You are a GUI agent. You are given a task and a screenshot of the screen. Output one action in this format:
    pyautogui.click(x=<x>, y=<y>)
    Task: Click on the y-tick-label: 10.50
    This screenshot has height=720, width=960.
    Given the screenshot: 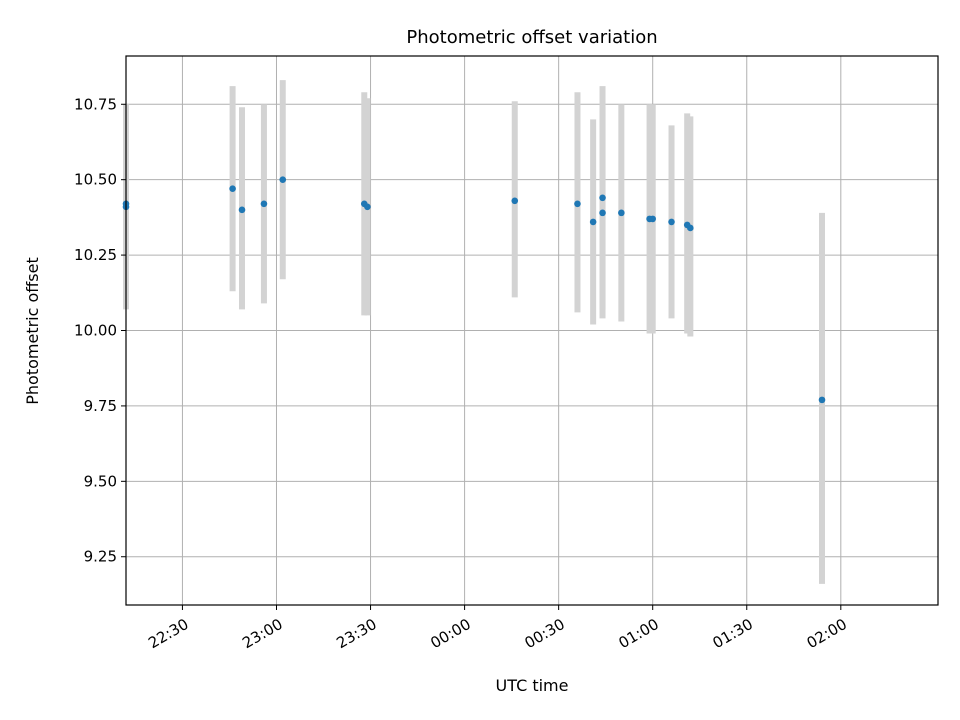 What is the action you would take?
    pyautogui.click(x=95, y=180)
    